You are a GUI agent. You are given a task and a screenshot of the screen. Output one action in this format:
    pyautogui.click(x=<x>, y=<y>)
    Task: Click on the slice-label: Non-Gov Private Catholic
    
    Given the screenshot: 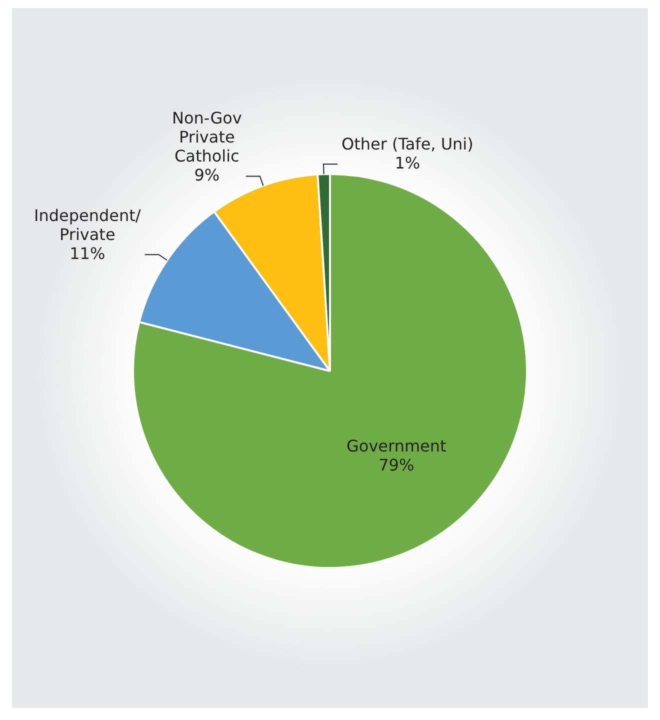 What is the action you would take?
    pyautogui.click(x=207, y=137)
    